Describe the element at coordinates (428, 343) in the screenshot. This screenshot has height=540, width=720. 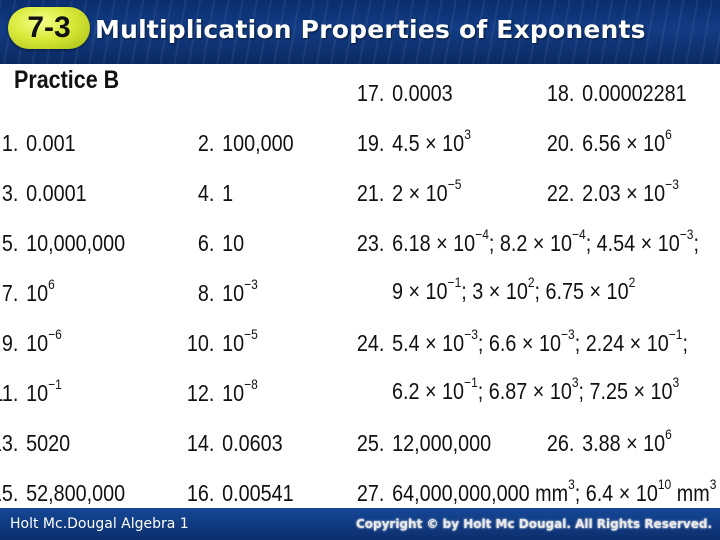
I see `answer-term: 5.4 × 10` at that location.